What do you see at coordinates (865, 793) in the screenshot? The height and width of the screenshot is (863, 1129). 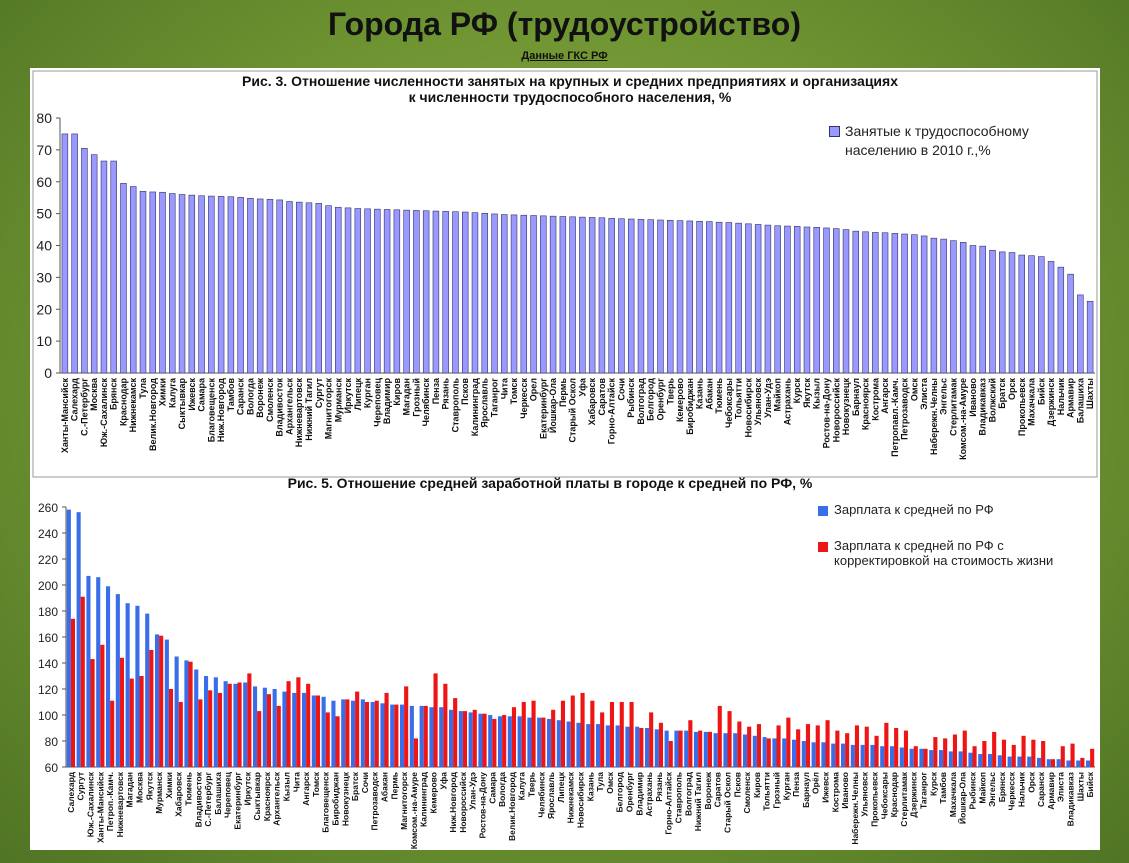 I see `x-tick-label: Ульяновск` at bounding box center [865, 793].